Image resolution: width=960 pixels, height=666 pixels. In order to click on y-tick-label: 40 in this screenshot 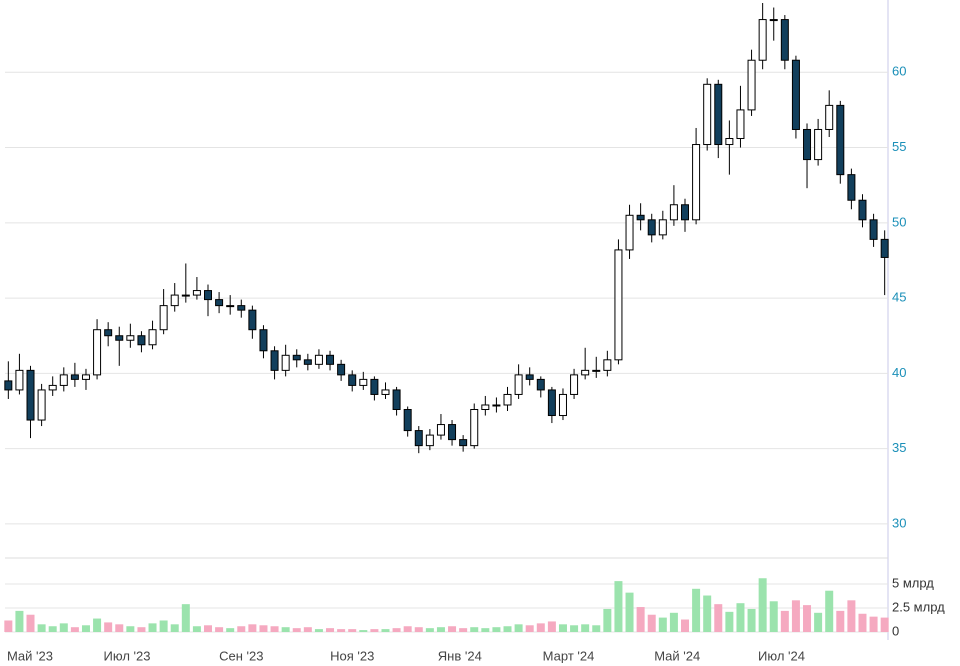, I will do `click(899, 372)`.